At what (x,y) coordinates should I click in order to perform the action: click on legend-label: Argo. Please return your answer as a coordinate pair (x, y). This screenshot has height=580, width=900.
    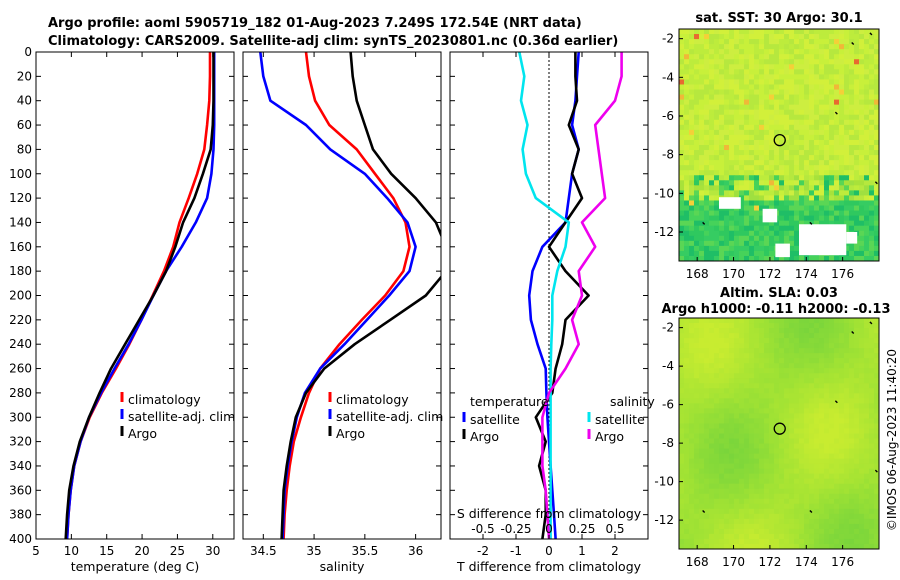
    Looking at the image, I should click on (142, 433).